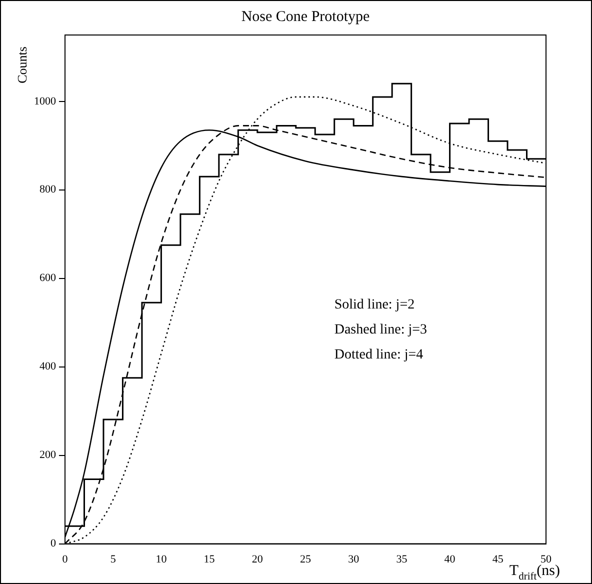  Describe the element at coordinates (258, 559) in the screenshot. I see `x-tick-label: 20` at that location.